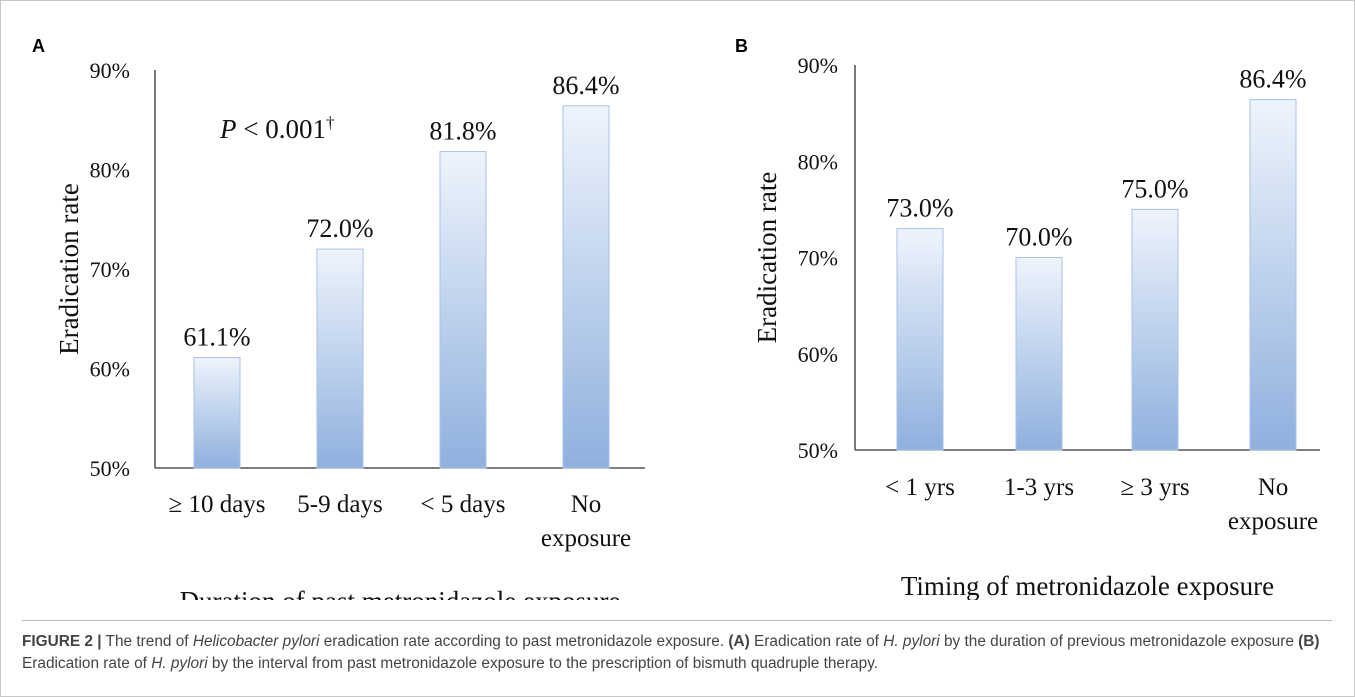 This screenshot has width=1355, height=697. I want to click on bar-value-label: 73.0%, so click(919, 208).